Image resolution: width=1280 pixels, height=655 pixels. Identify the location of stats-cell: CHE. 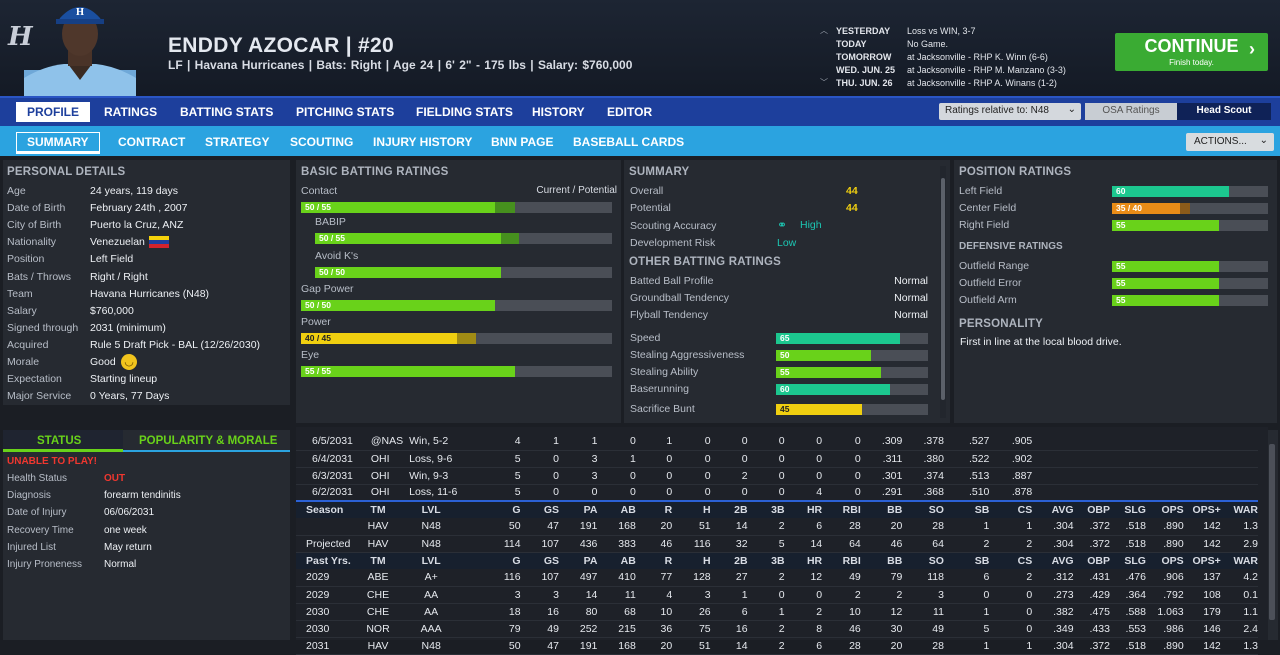
(378, 611).